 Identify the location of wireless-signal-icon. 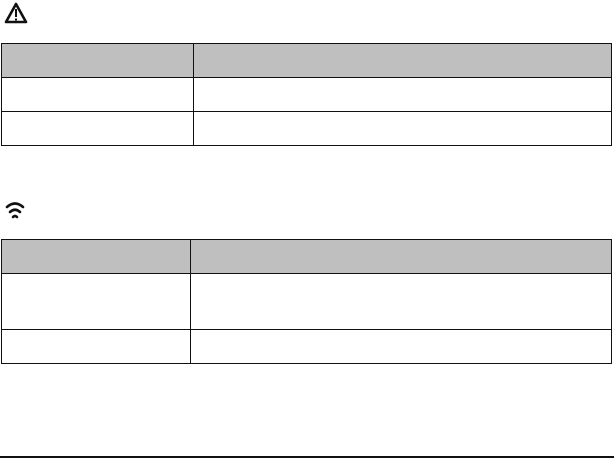
(15, 210).